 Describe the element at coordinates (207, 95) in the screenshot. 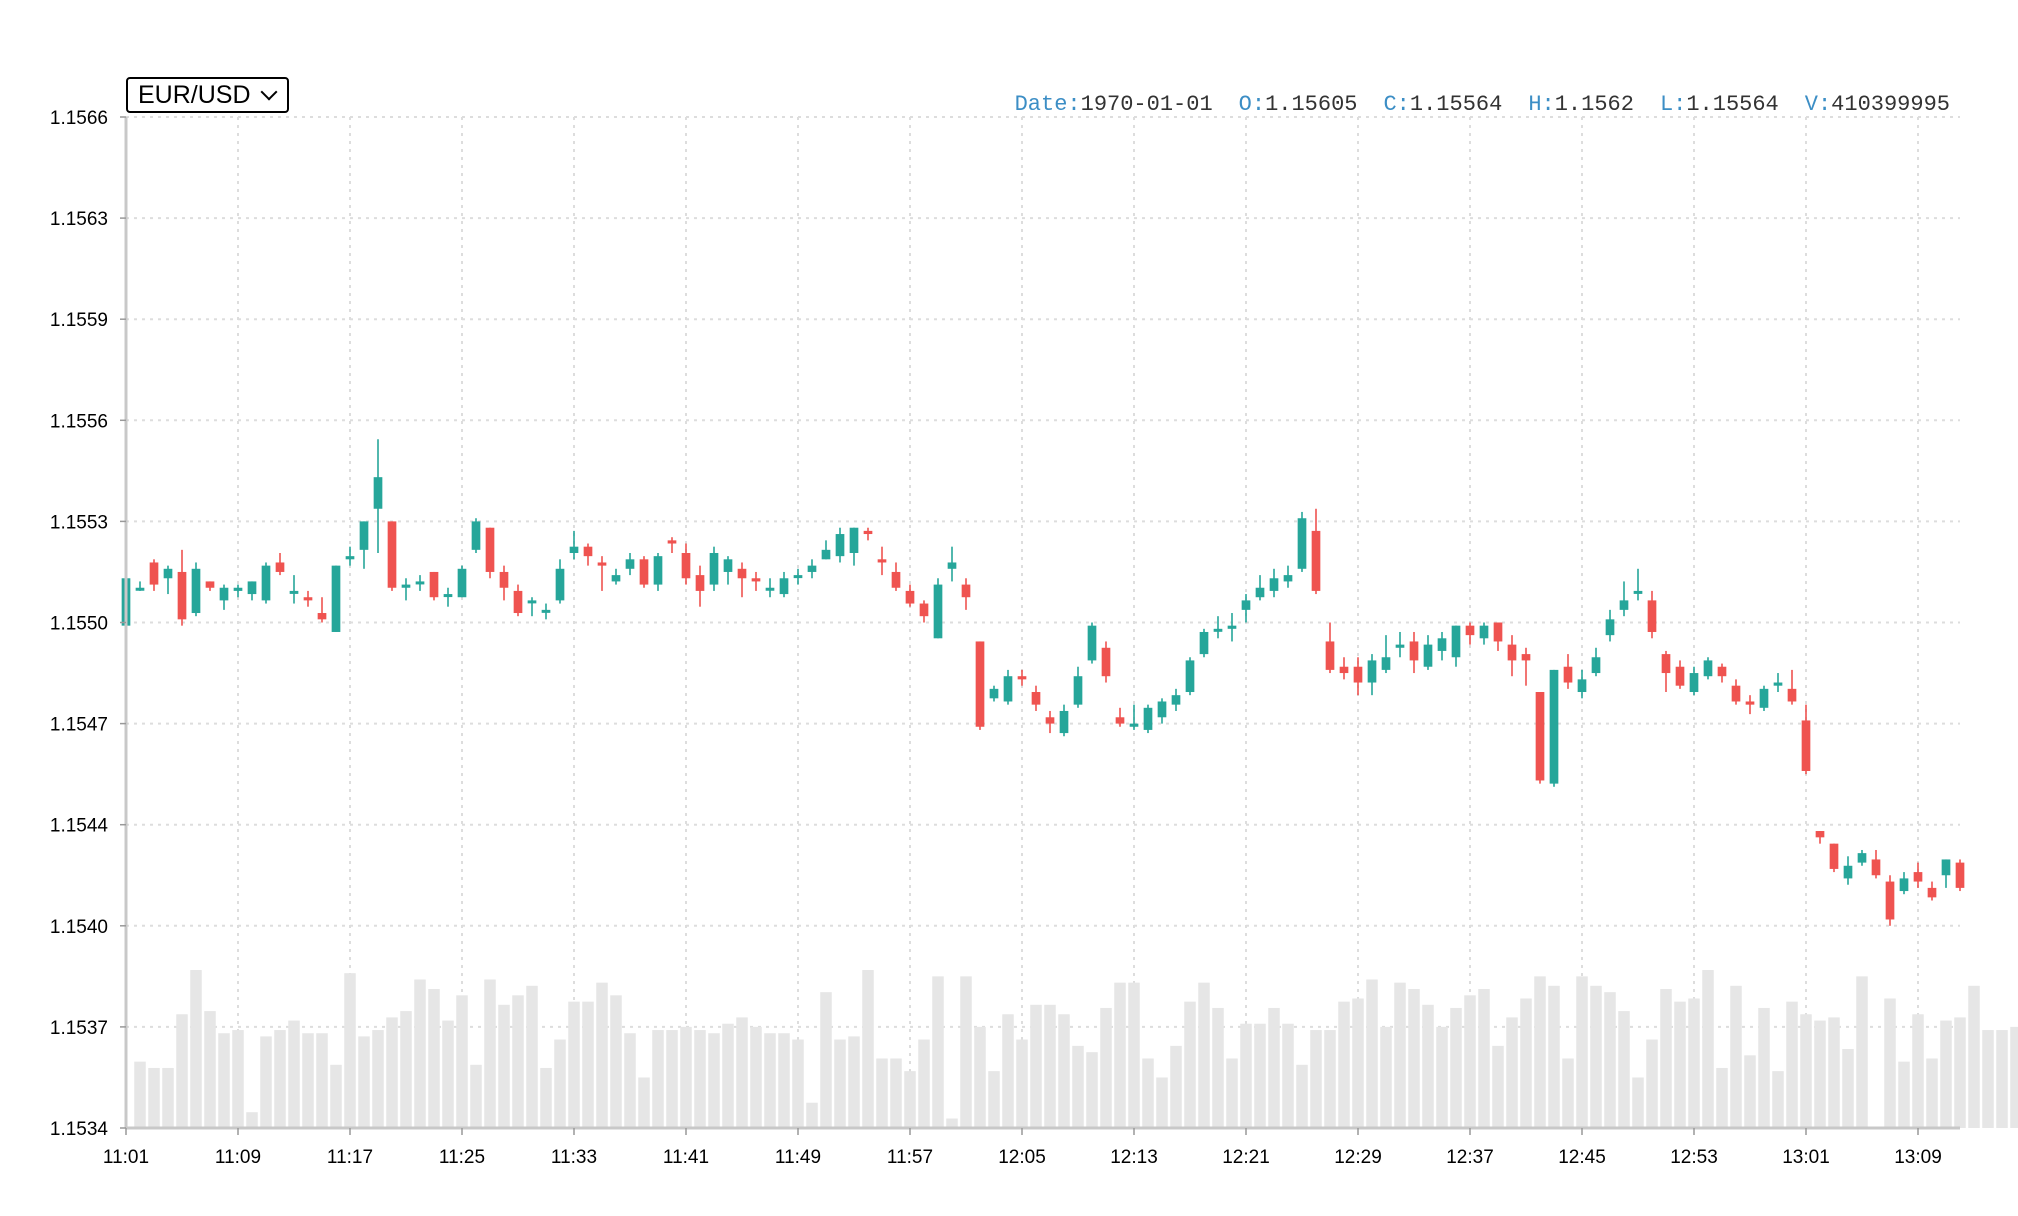

I see `pair-selector-dropdown: EUR/USD` at that location.